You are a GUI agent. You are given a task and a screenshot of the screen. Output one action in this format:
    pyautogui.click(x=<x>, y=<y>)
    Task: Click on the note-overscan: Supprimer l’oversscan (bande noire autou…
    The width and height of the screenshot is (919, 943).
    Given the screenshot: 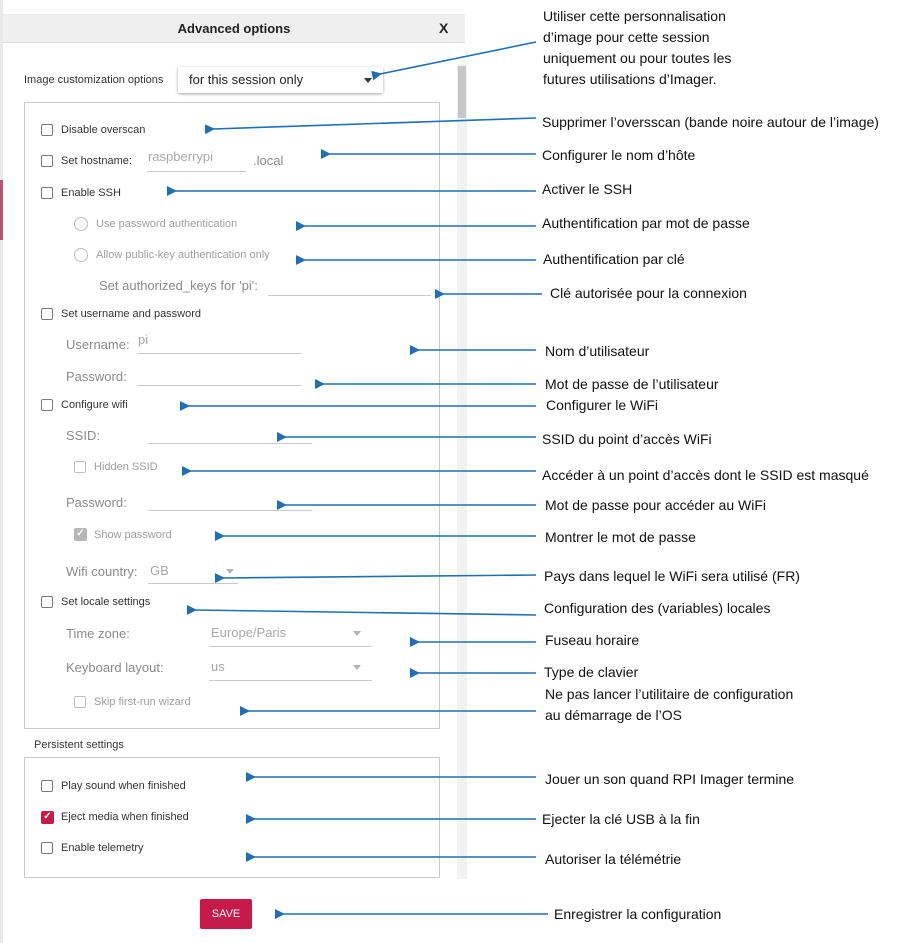 What is the action you would take?
    pyautogui.click(x=710, y=122)
    